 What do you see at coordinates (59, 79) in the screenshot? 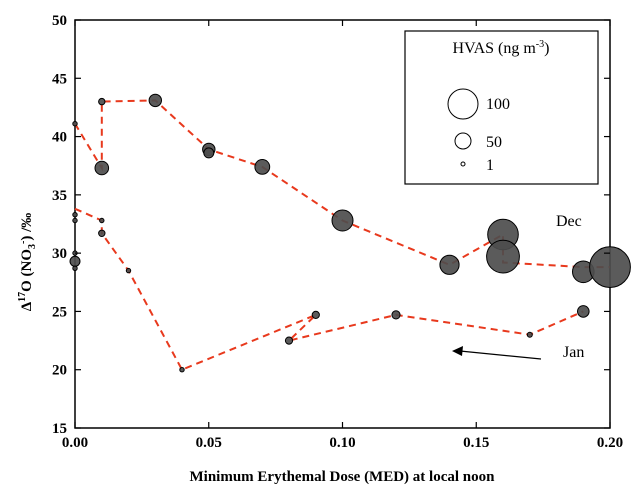
I see `y-tick-label: 45` at bounding box center [59, 79].